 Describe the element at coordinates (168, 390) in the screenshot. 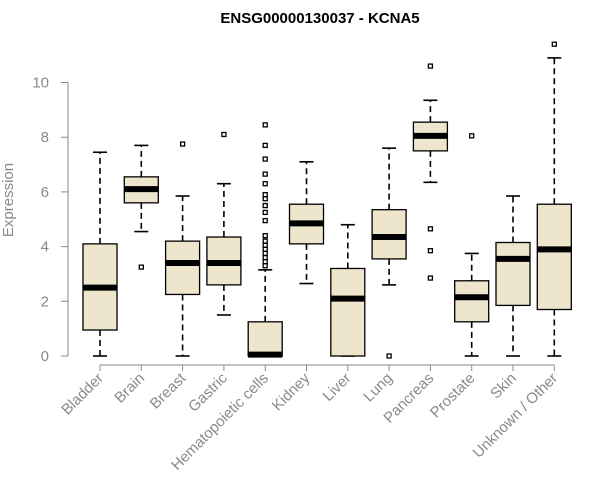

I see `x-tick-label: Breast` at that location.